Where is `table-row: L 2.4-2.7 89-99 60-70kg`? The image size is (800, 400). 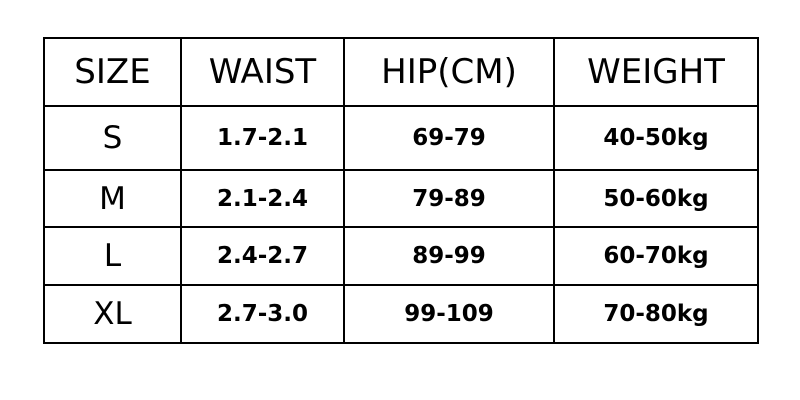 table-row: L 2.4-2.7 89-99 60-70kg is located at coordinates (401, 256).